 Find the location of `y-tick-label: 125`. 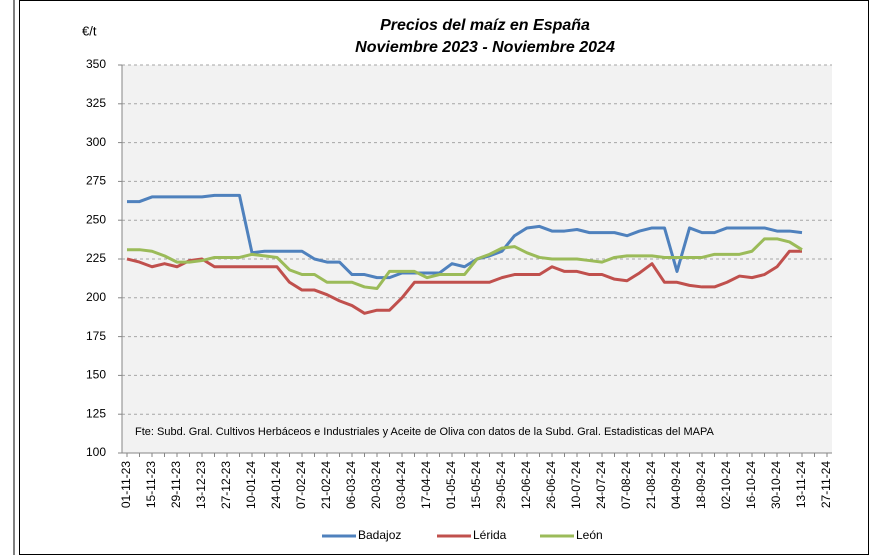

y-tick-label: 125 is located at coordinates (96, 413).